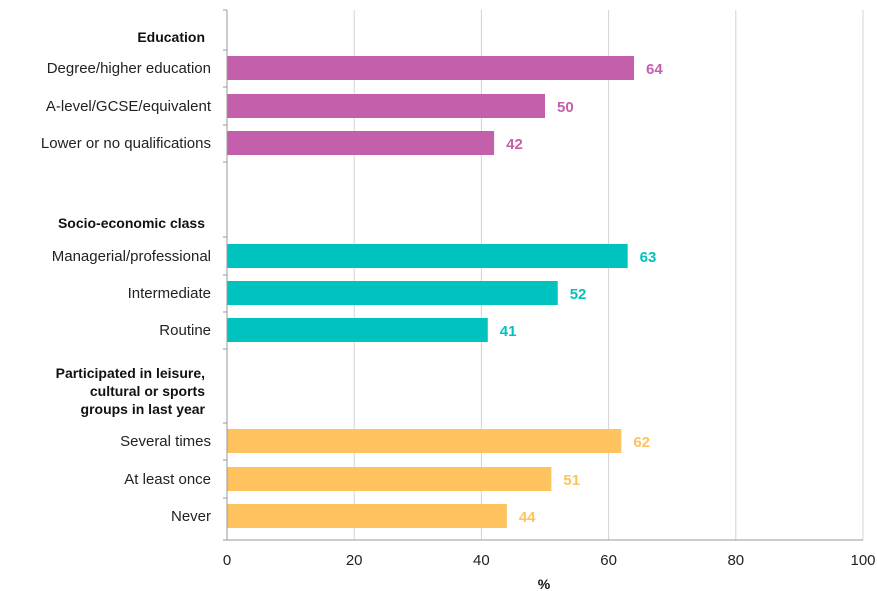 The width and height of the screenshot is (877, 591). What do you see at coordinates (641, 442) in the screenshot?
I see `data-label: 62` at bounding box center [641, 442].